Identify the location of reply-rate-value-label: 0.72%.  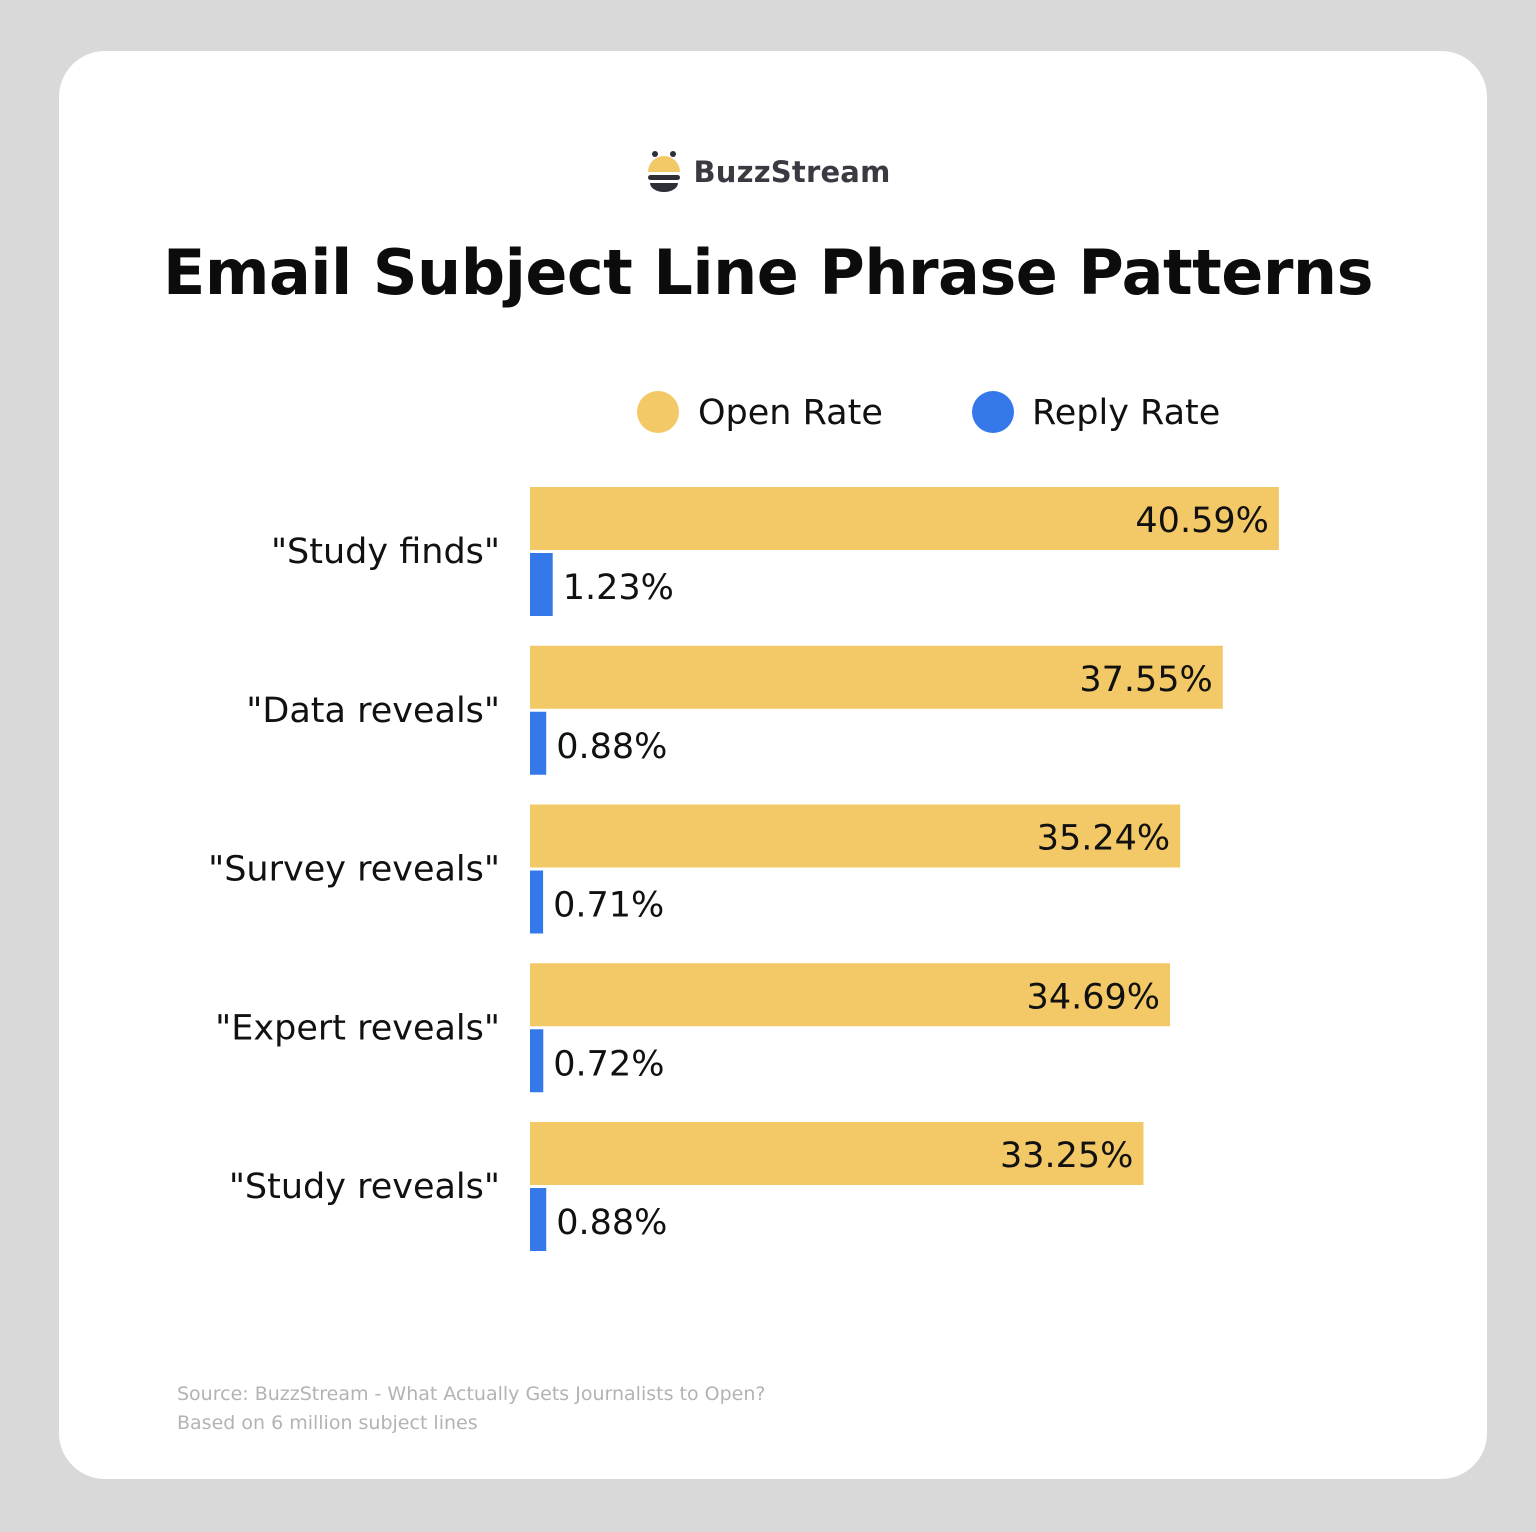
(608, 1064).